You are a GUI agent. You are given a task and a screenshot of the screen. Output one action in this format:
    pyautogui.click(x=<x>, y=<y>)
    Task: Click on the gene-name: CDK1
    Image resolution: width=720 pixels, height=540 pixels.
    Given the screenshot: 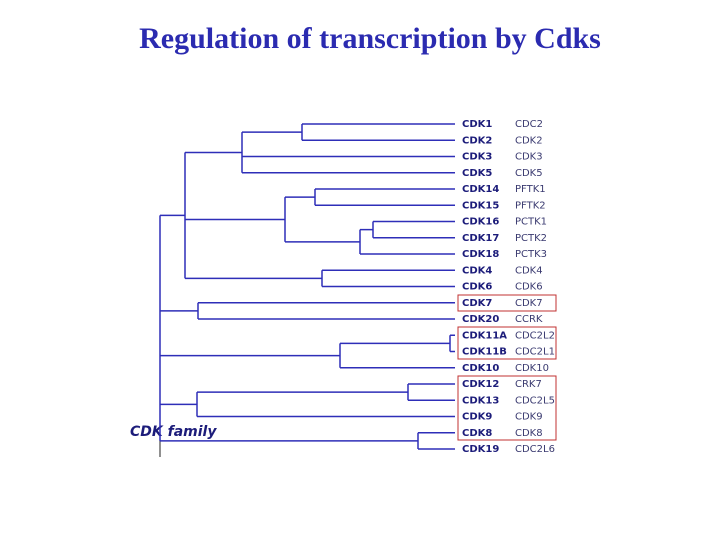 What is the action you would take?
    pyautogui.click(x=477, y=124)
    